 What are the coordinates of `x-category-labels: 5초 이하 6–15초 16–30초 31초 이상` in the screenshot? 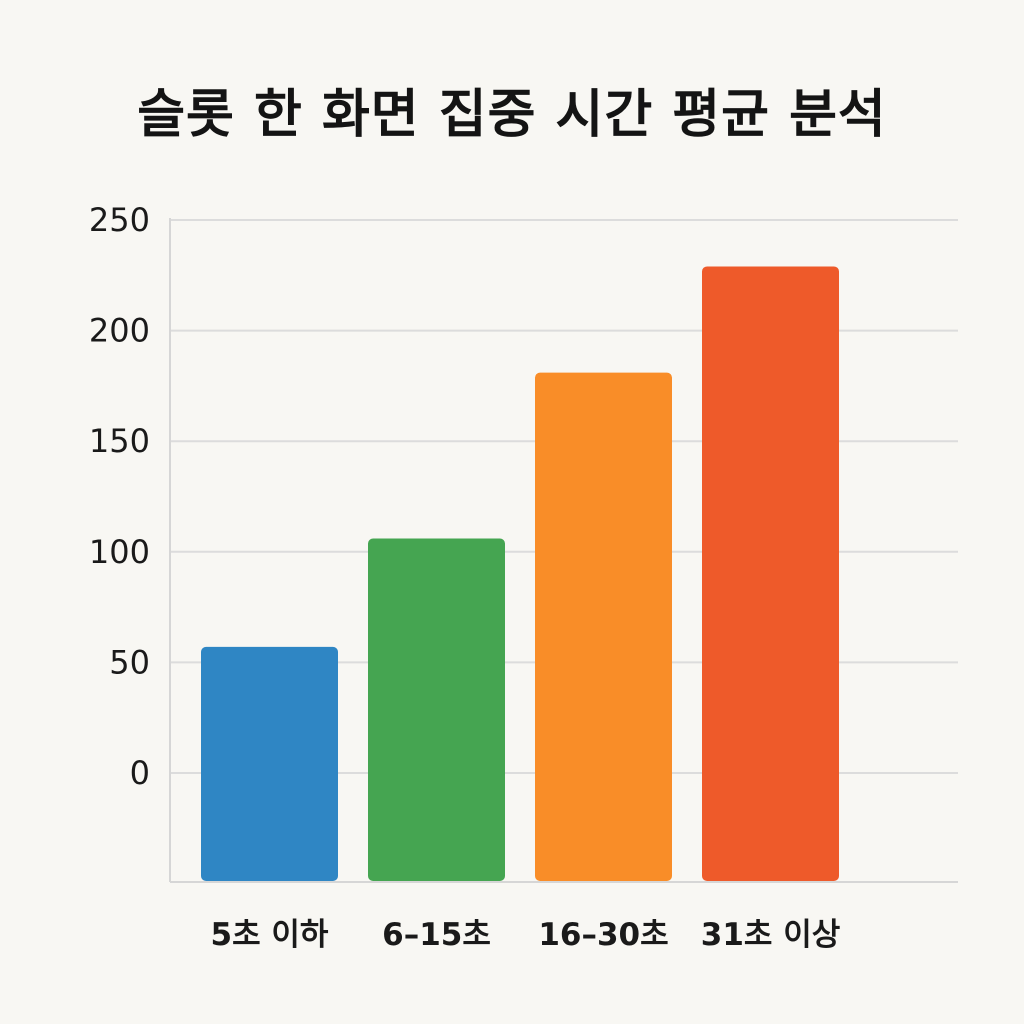 It's located at (526, 935).